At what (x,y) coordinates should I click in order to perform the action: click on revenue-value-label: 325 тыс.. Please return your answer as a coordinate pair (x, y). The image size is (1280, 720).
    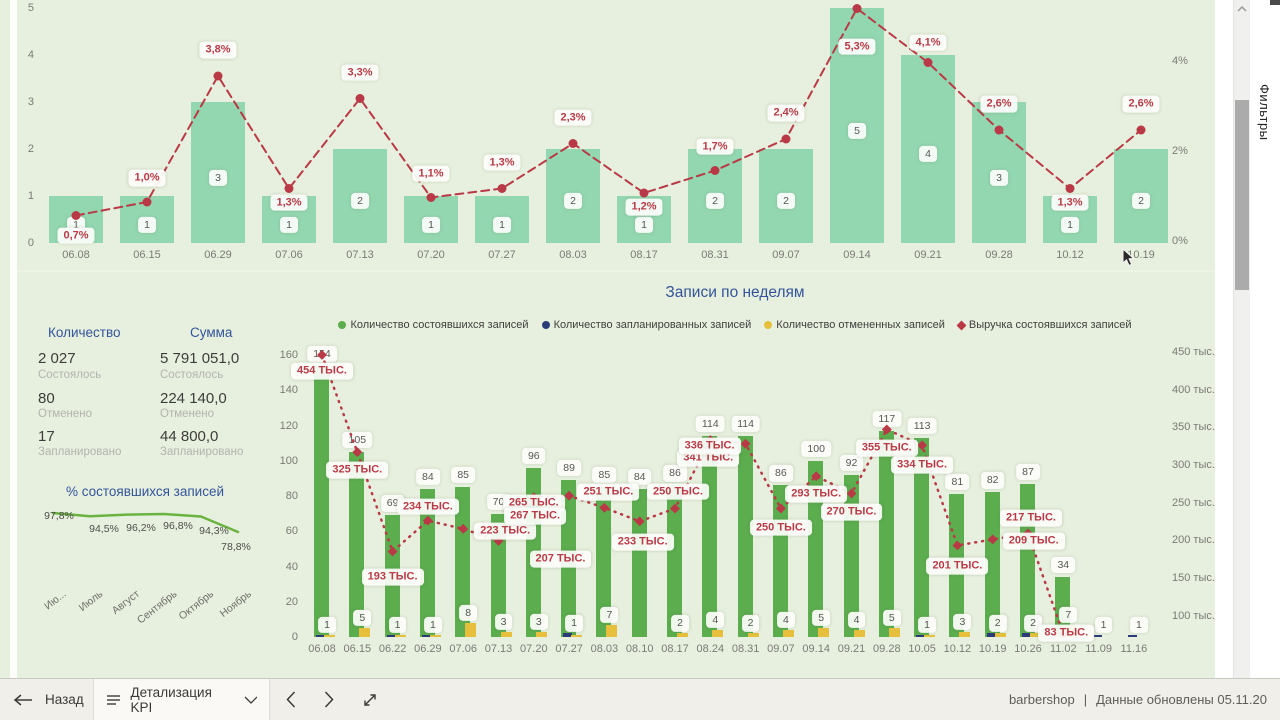
    Looking at the image, I should click on (357, 470).